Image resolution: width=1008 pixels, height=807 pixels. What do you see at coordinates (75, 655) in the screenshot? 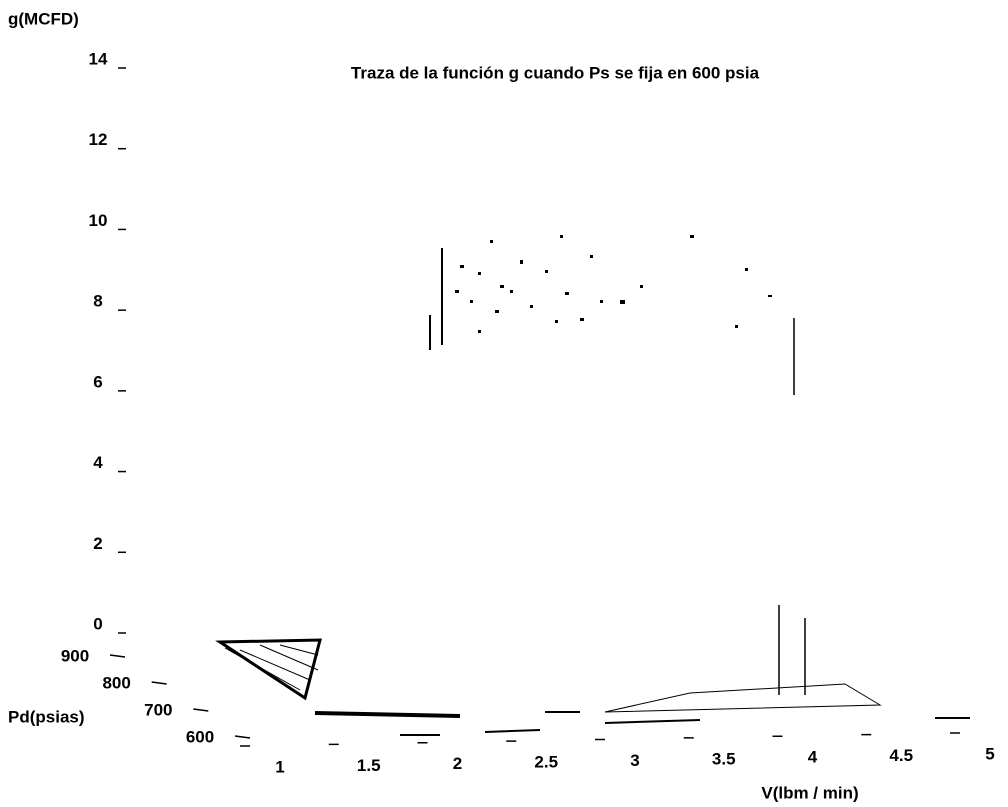
I see `y-tick-label: 900` at bounding box center [75, 655].